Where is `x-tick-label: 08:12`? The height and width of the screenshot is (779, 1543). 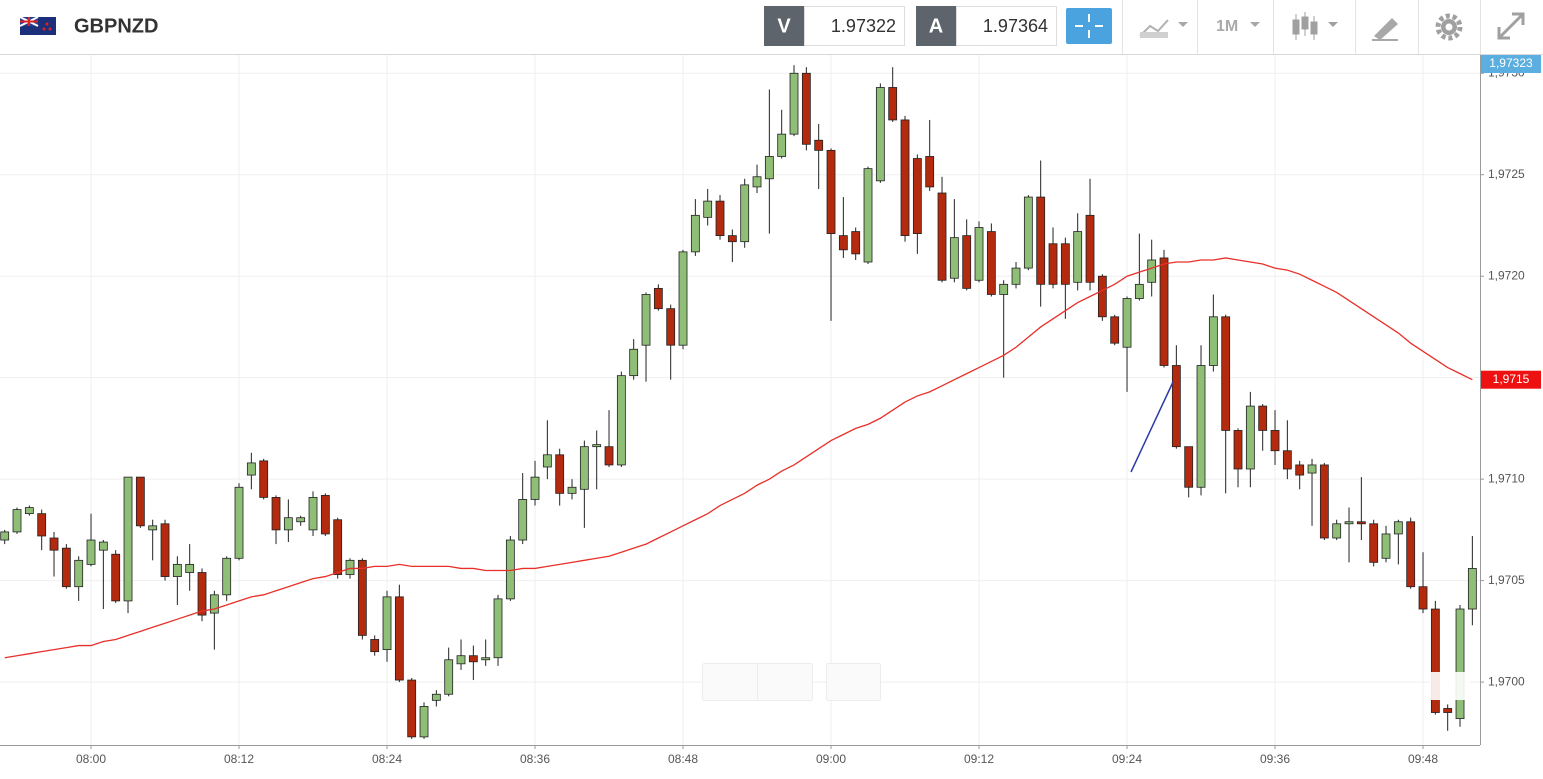
x-tick-label: 08:12 is located at coordinates (239, 759).